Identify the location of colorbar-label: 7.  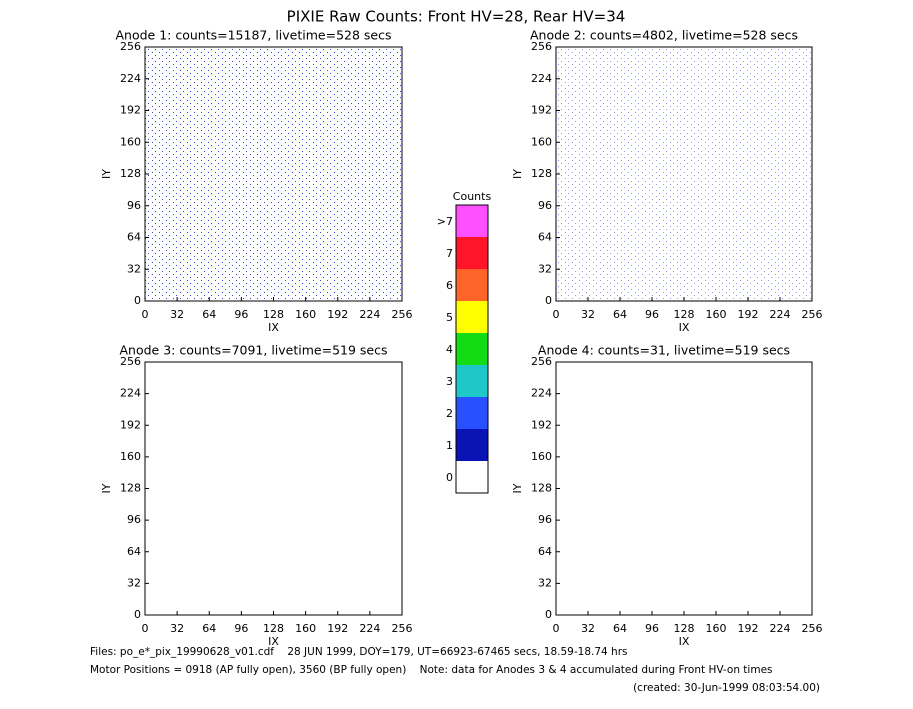
(449, 253).